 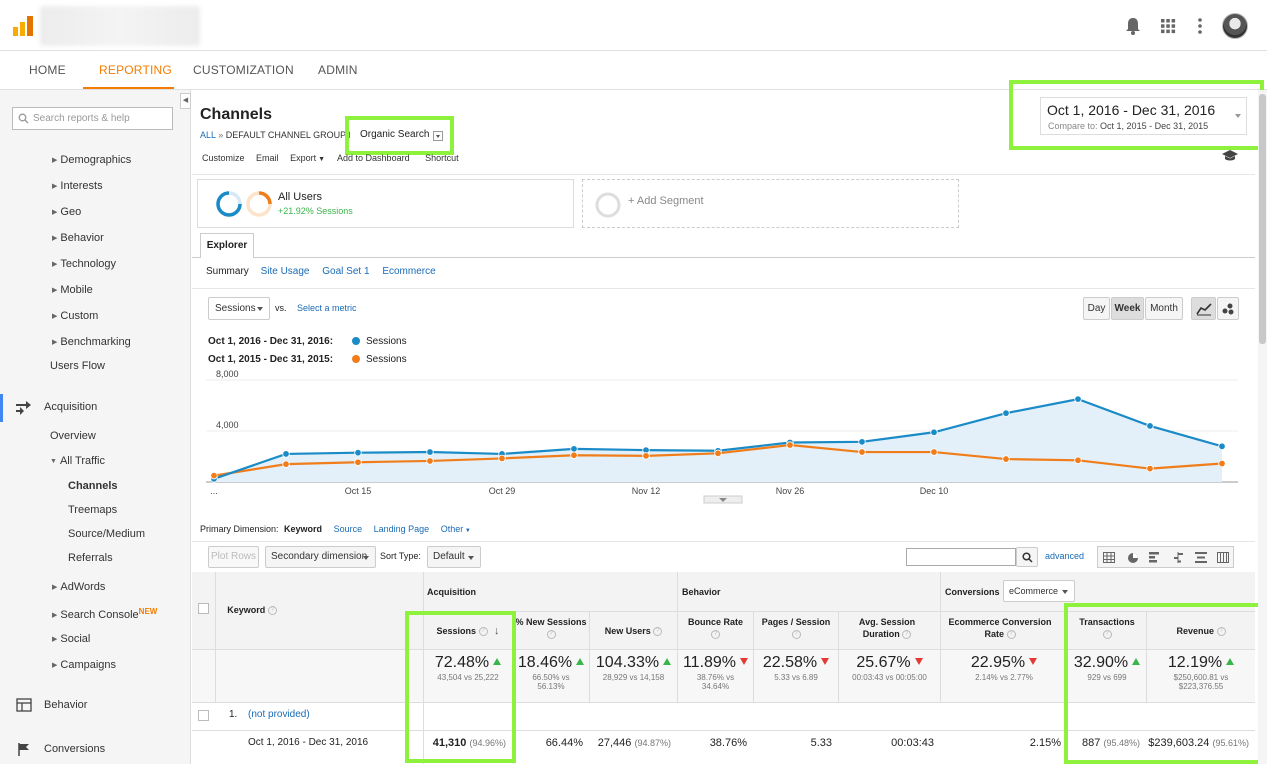 What do you see at coordinates (1127, 308) in the screenshot?
I see `week-button: Week` at bounding box center [1127, 308].